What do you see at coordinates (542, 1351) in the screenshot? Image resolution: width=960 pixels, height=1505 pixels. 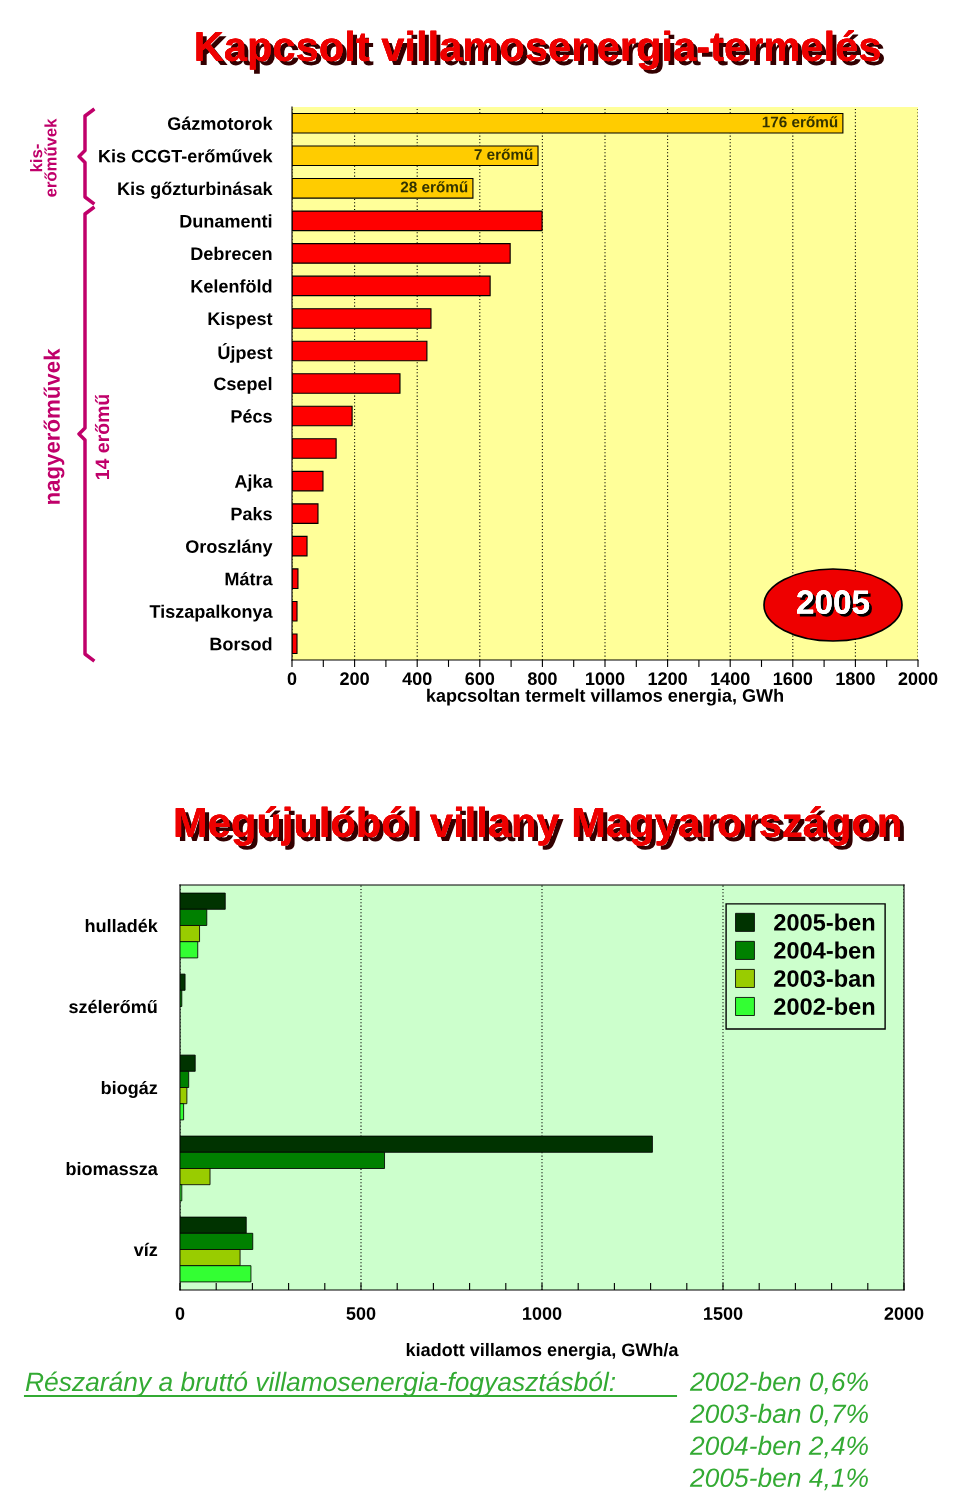 I see `x-axis-title: kiadott villamos energia, GWh/a` at bounding box center [542, 1351].